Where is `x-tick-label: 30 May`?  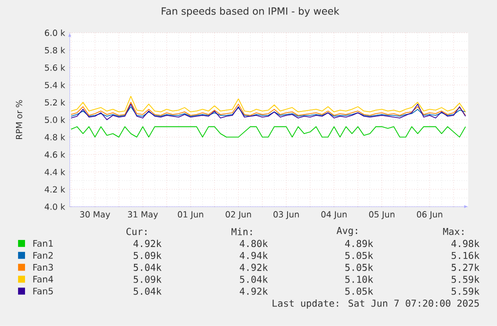
x-tick-label: 30 May is located at coordinates (95, 215).